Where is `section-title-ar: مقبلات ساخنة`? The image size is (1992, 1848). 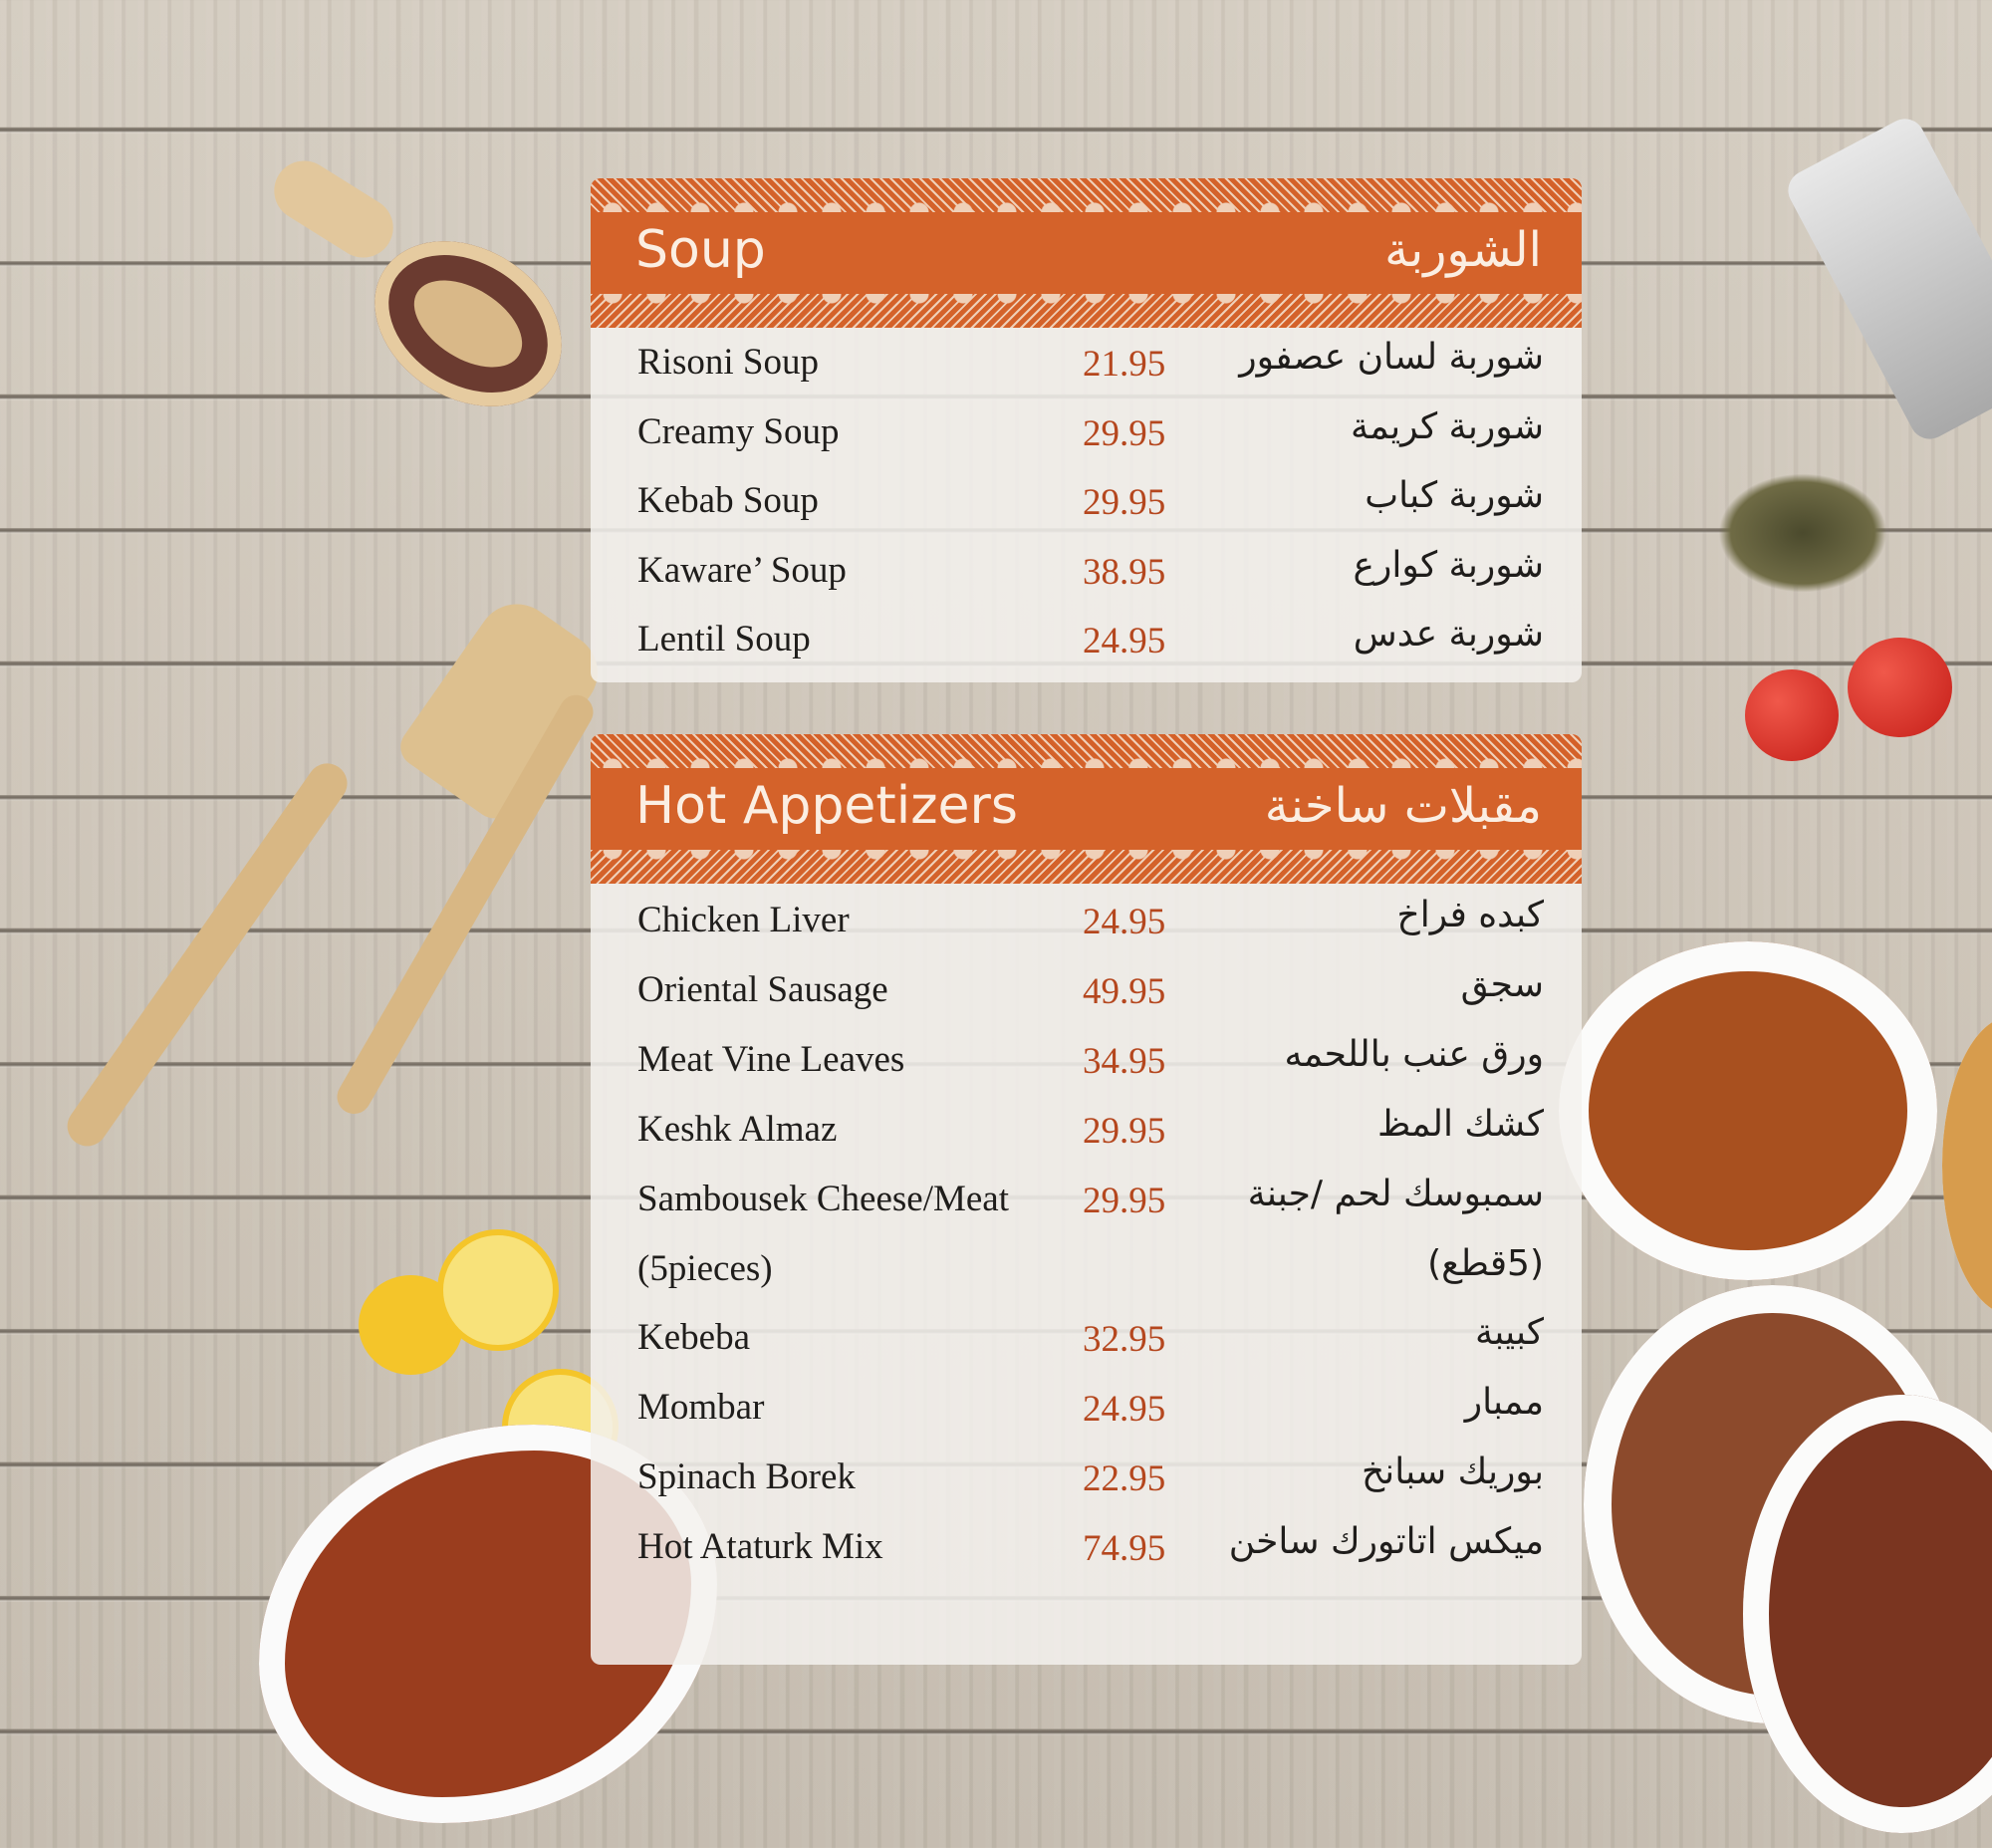
section-title-ar: مقبلات ساخنة is located at coordinates (1403, 806).